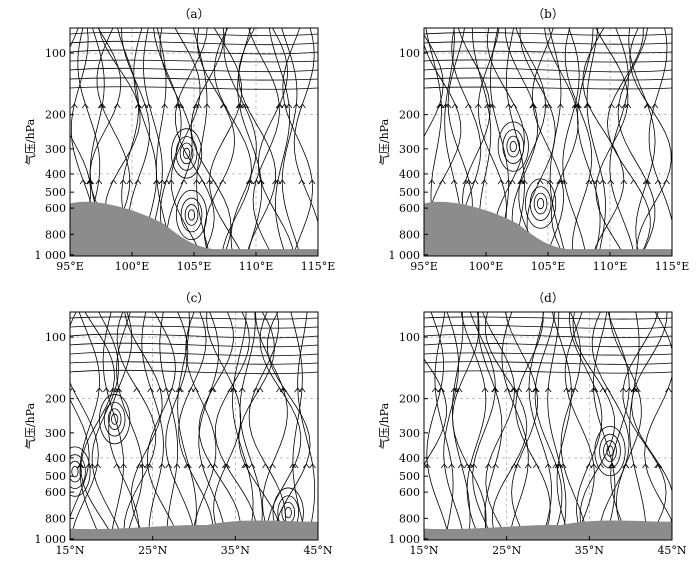 Image resolution: width=700 pixels, height=564 pixels. Describe the element at coordinates (193, 14) in the screenshot. I see `panel-a-label: （a）` at that location.